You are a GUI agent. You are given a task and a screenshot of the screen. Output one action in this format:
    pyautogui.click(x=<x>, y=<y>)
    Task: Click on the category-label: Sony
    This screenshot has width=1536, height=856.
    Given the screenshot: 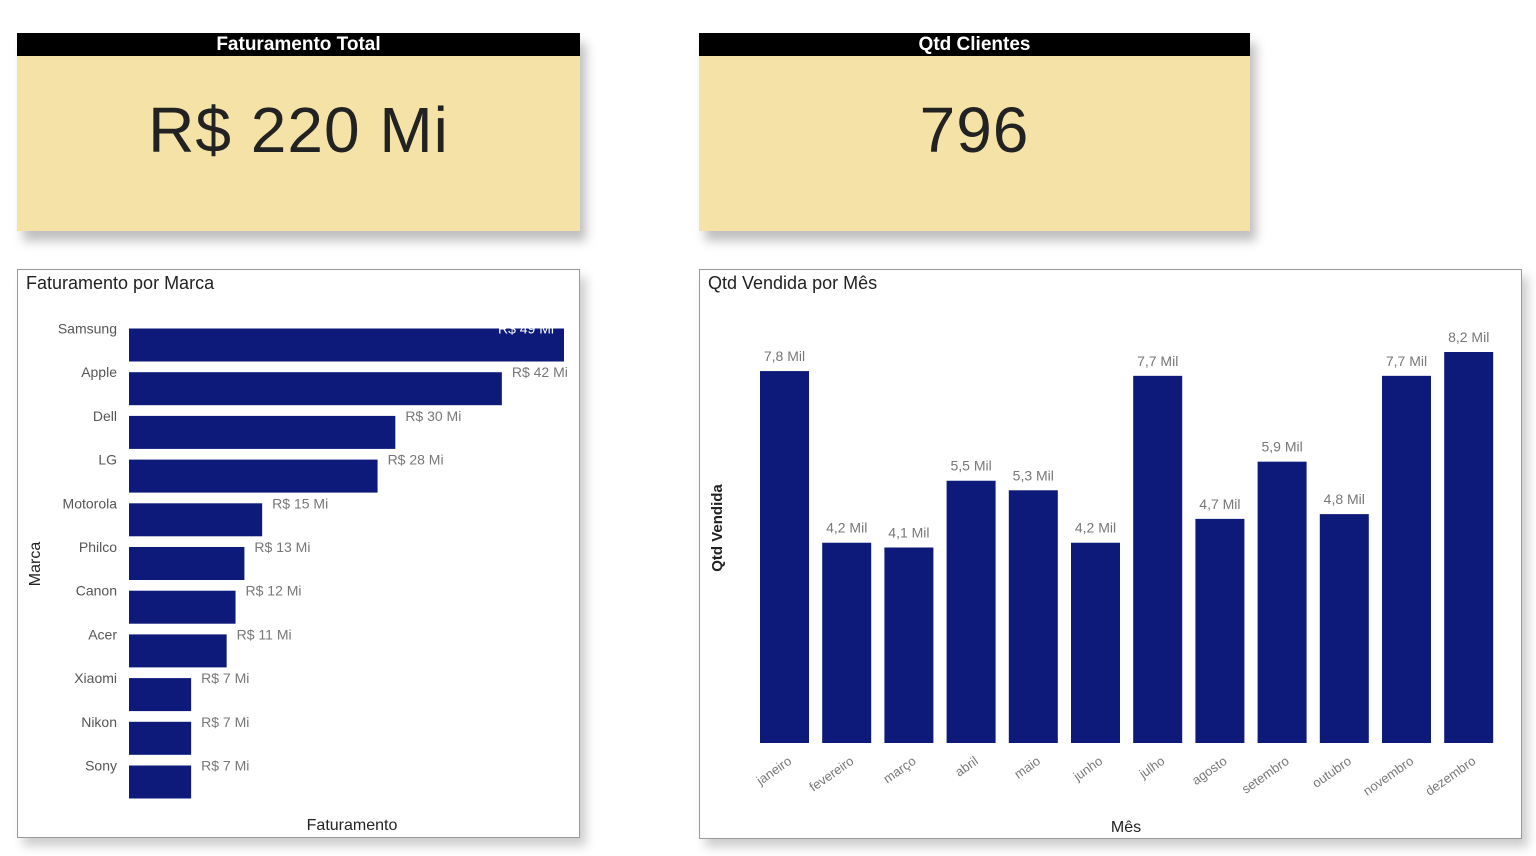 What is the action you would take?
    pyautogui.click(x=101, y=766)
    